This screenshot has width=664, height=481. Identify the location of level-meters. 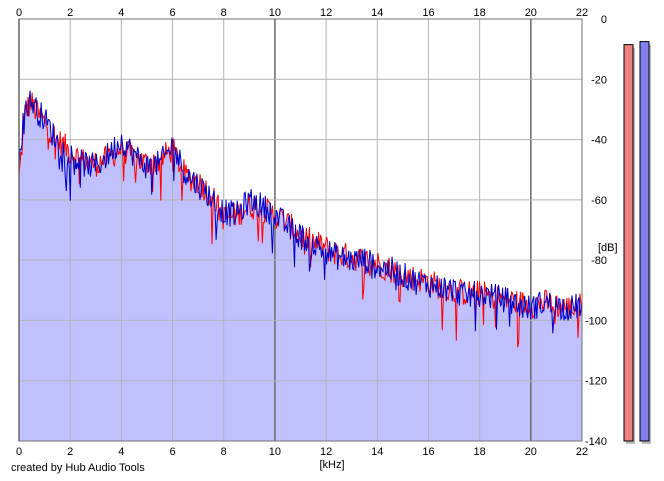
(637, 242).